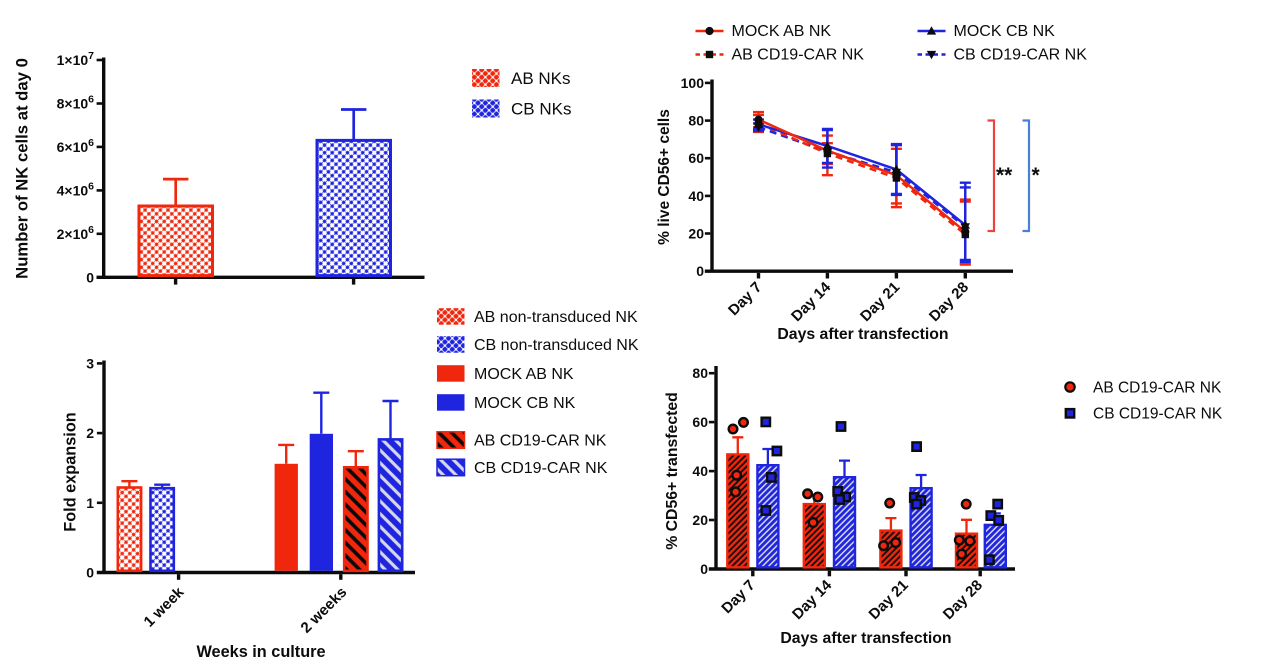 The height and width of the screenshot is (672, 1269). What do you see at coordinates (664, 177) in the screenshot?
I see `svg-text: % live CD56+ cells` at bounding box center [664, 177].